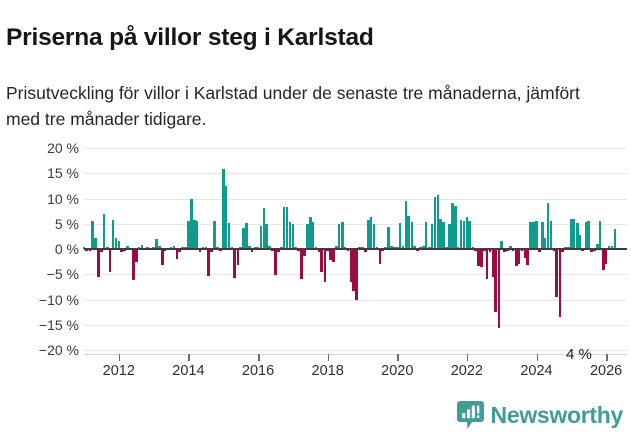 Image resolution: width=631 pixels, height=439 pixels. Describe the element at coordinates (539, 415) in the screenshot. I see `newsworthy-logo: Newsworthy` at that location.